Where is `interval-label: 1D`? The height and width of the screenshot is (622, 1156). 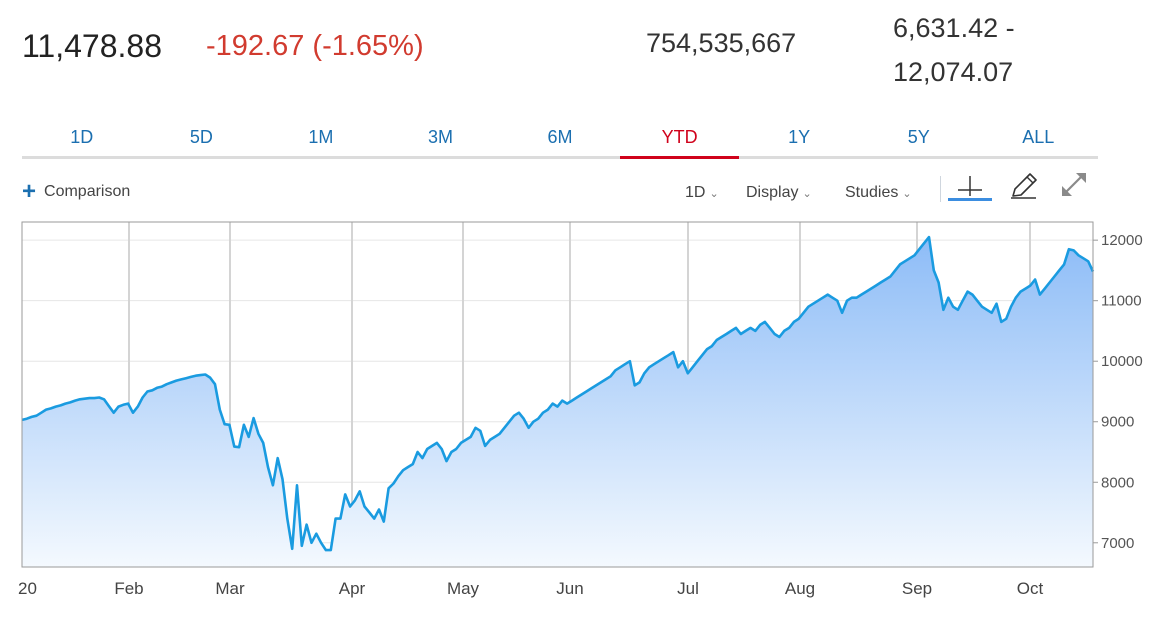
interval-label: 1D is located at coordinates (695, 192).